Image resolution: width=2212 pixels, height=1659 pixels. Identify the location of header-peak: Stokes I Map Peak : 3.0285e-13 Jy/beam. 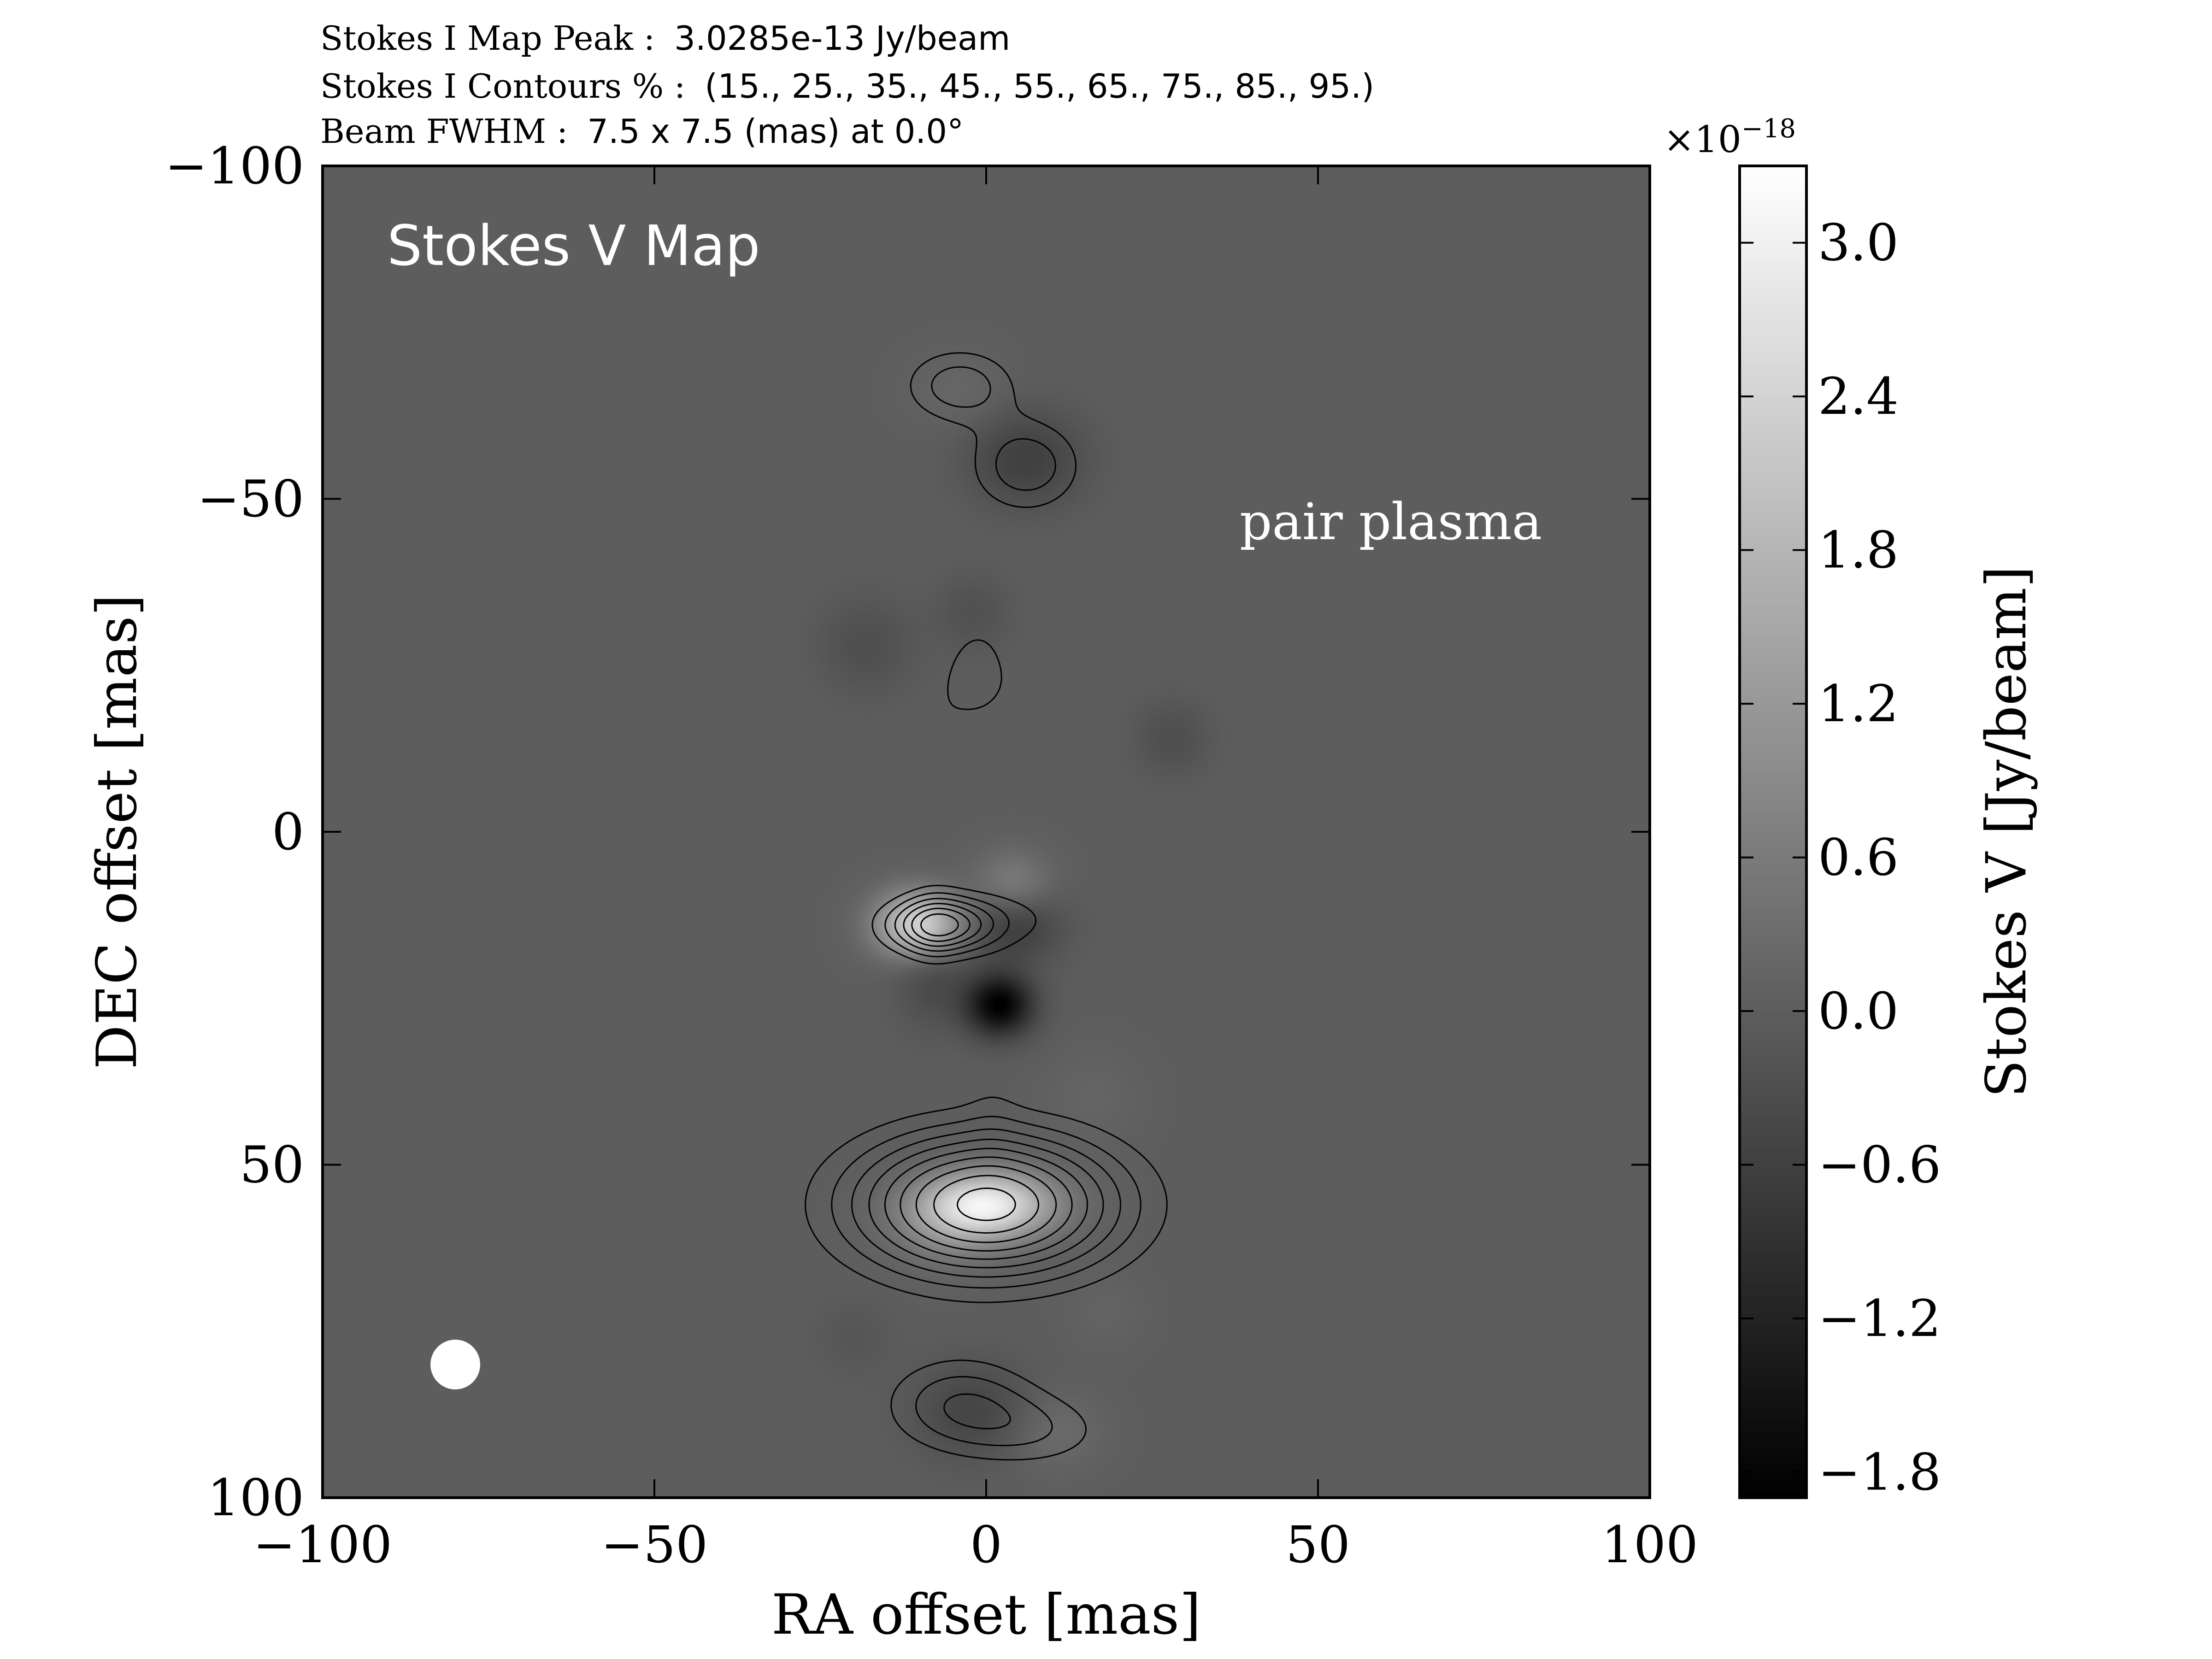
(665, 38).